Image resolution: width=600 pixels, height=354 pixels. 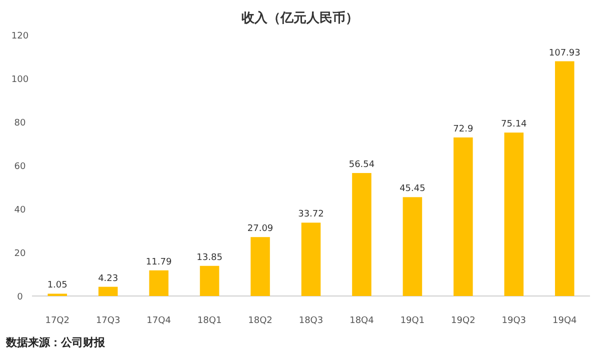 I want to click on x-tick-label: 17Q3, so click(x=108, y=321).